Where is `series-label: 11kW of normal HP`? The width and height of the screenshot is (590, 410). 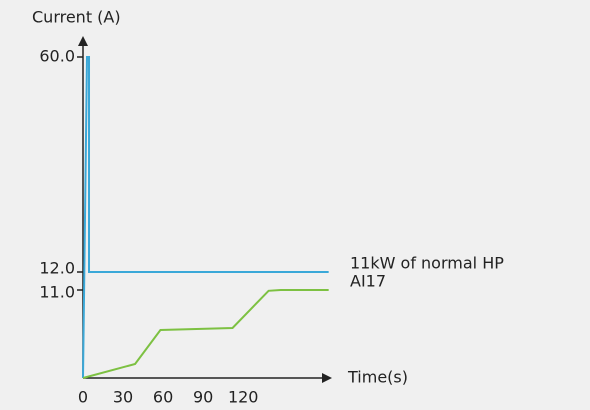
series-label: 11kW of normal HP is located at coordinates (427, 263).